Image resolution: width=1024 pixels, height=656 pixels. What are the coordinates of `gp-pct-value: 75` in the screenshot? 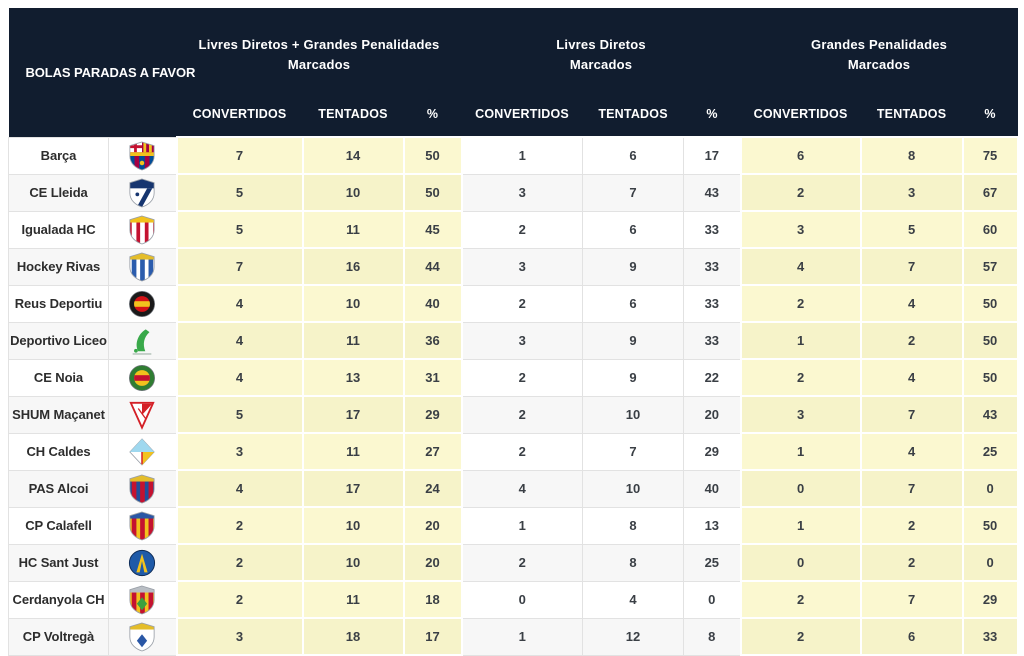 It's located at (990, 155).